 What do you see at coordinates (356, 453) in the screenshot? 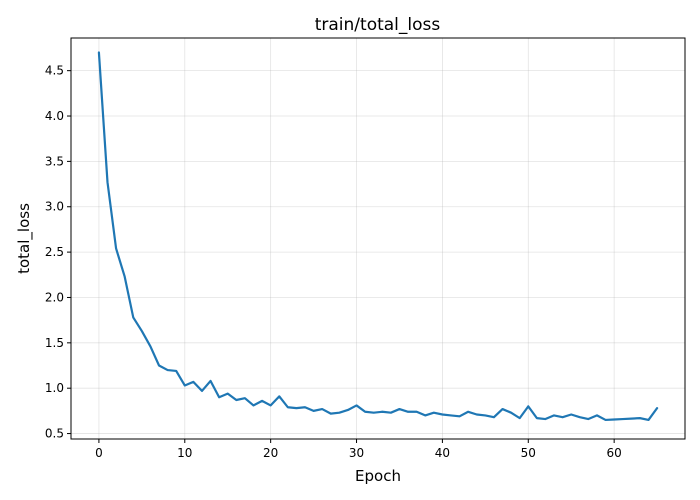
I see `x-tick-label: 30` at bounding box center [356, 453].